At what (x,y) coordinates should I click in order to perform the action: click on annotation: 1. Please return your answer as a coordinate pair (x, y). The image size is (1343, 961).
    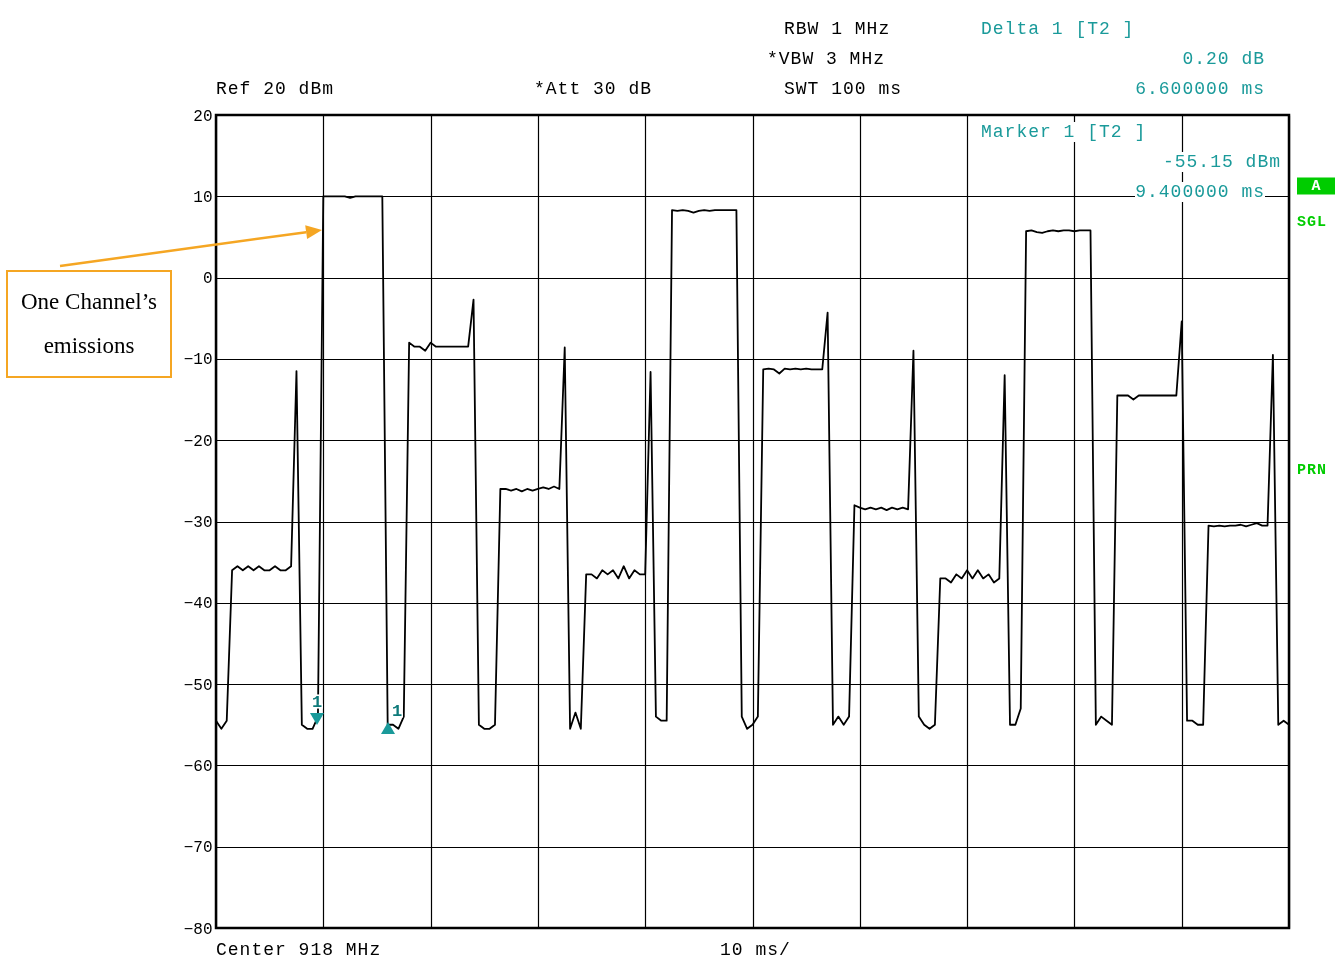
    Looking at the image, I should click on (397, 711).